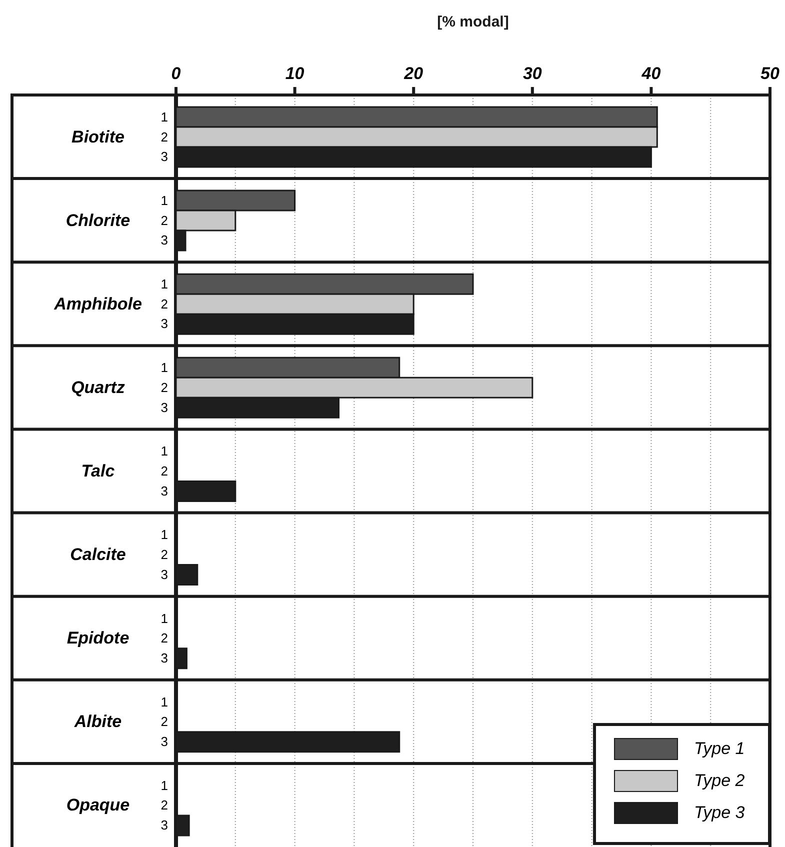 This screenshot has width=785, height=847. What do you see at coordinates (98, 136) in the screenshot?
I see `y-tick-label: Biotite` at bounding box center [98, 136].